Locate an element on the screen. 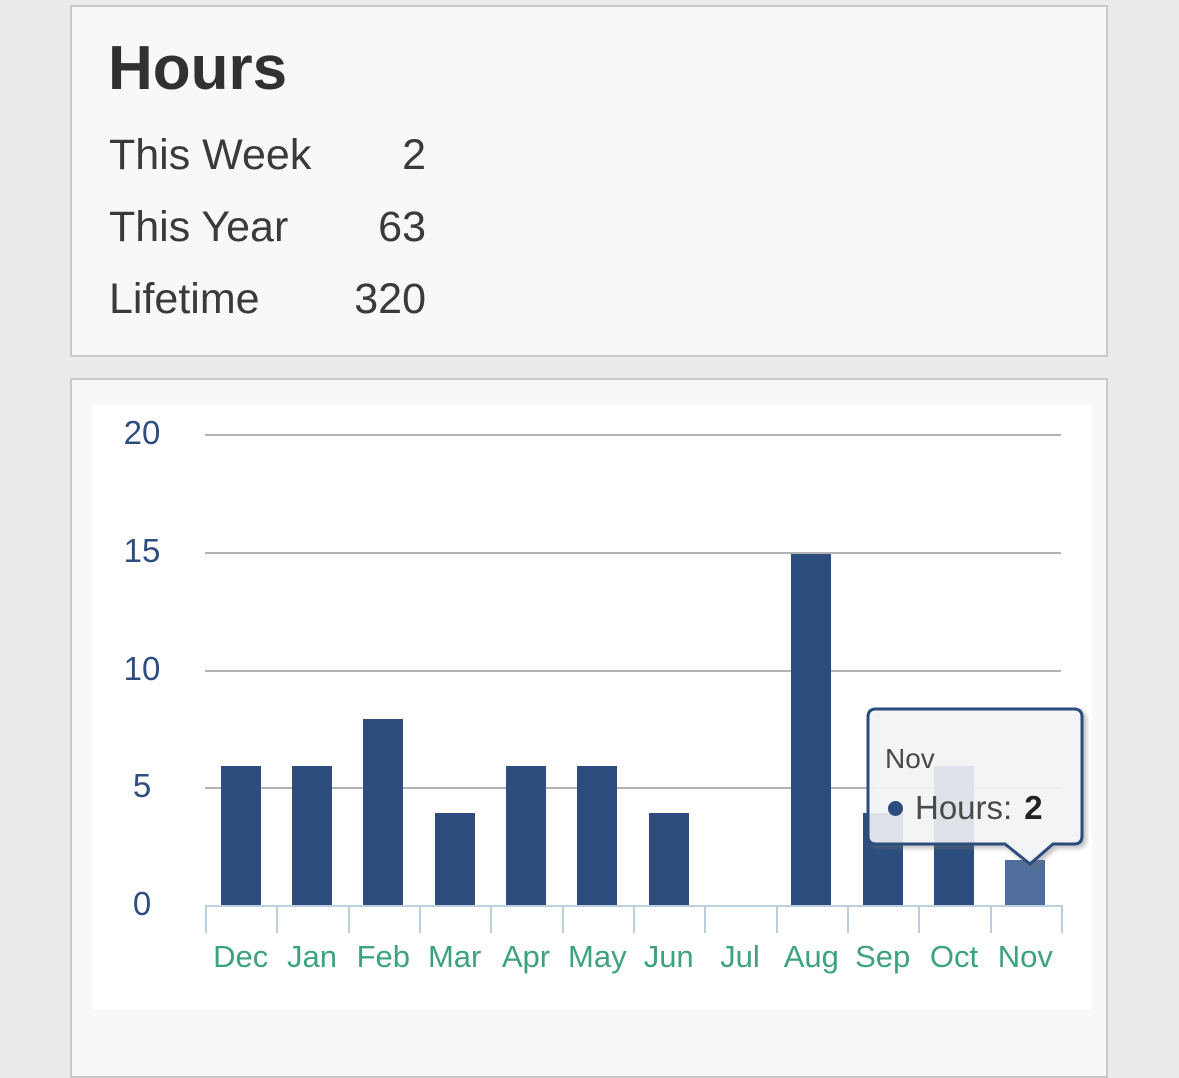 Image resolution: width=1179 pixels, height=1078 pixels. summary-rows: This Week 2 This Year 63 Lifetime 320 is located at coordinates (267, 227).